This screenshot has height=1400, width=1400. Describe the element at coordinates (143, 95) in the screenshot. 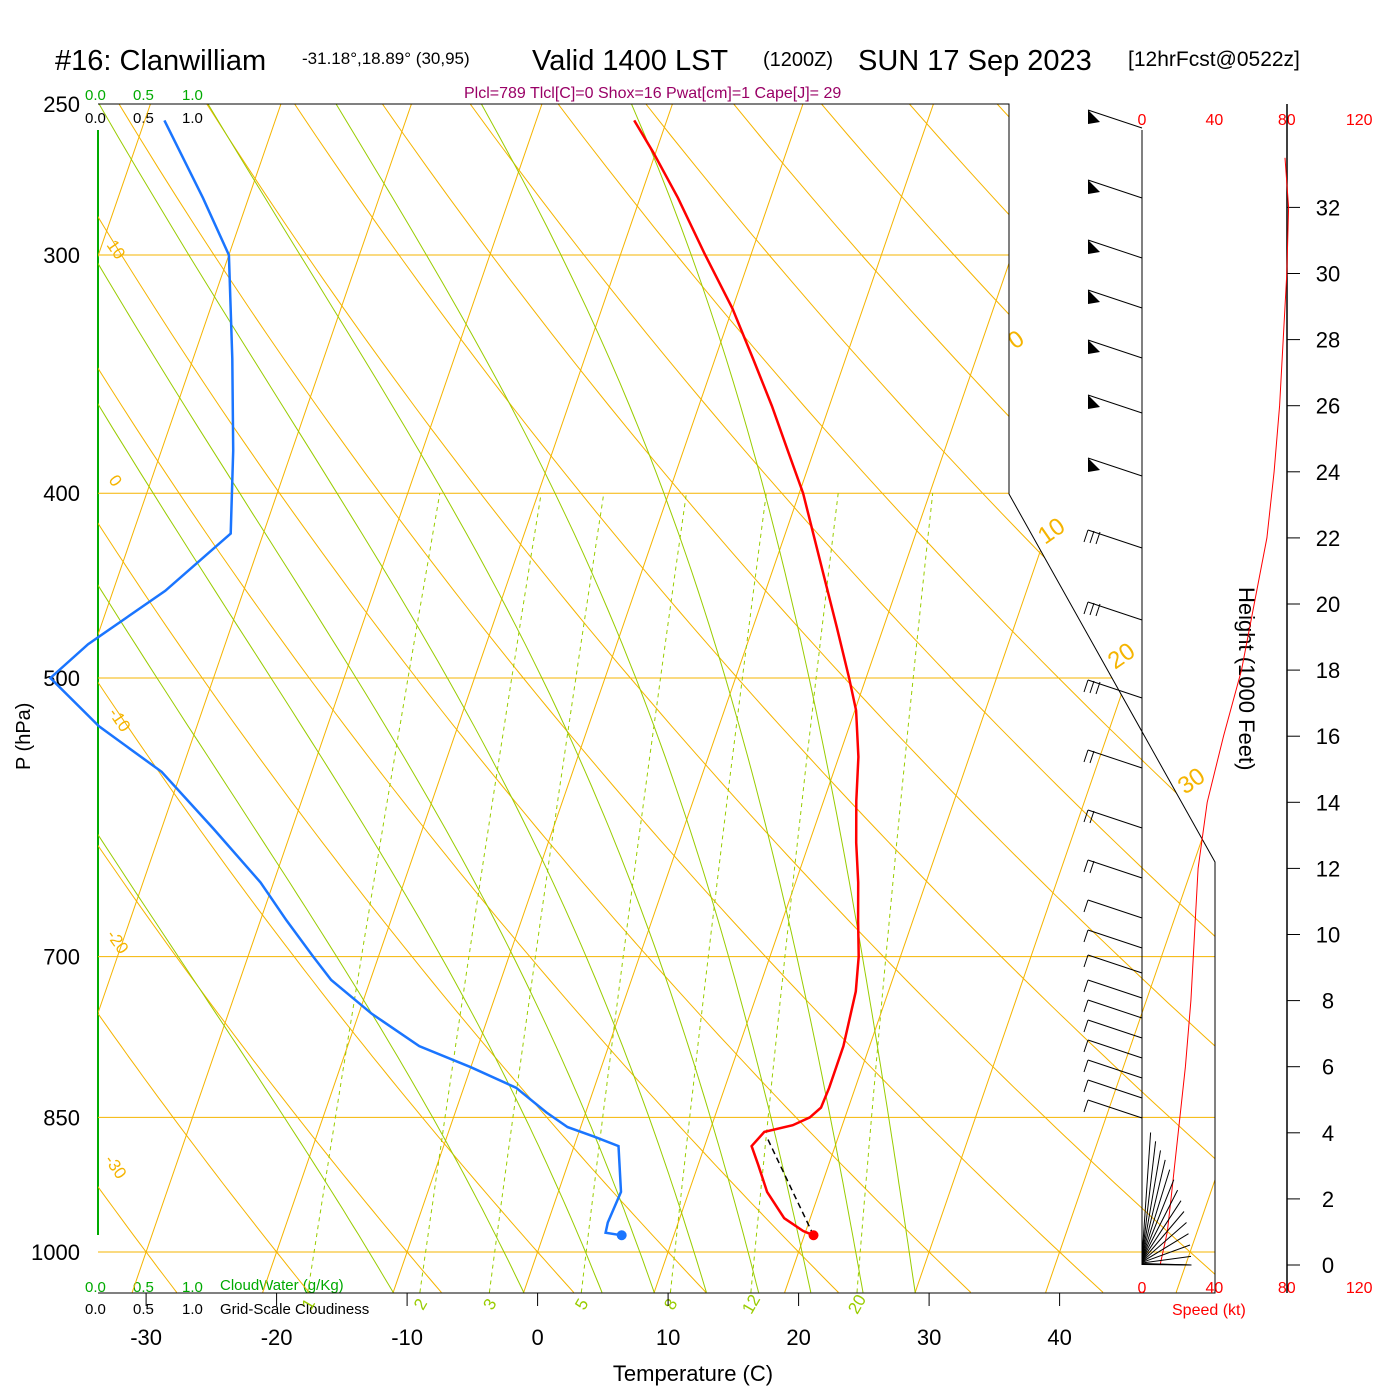

I see `cw-tick-top-1: 0.5` at that location.